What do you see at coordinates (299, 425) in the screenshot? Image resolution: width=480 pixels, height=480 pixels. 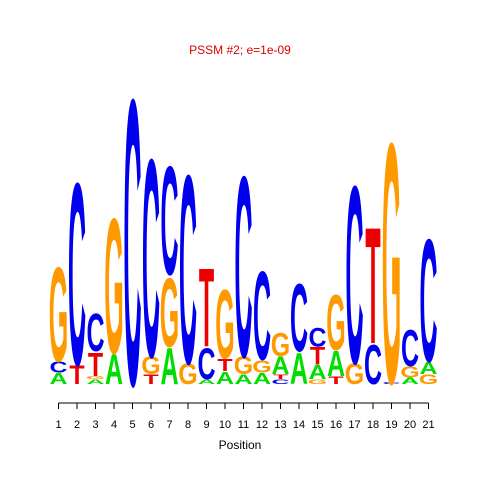 I see `x-tick-label: 14` at bounding box center [299, 425].